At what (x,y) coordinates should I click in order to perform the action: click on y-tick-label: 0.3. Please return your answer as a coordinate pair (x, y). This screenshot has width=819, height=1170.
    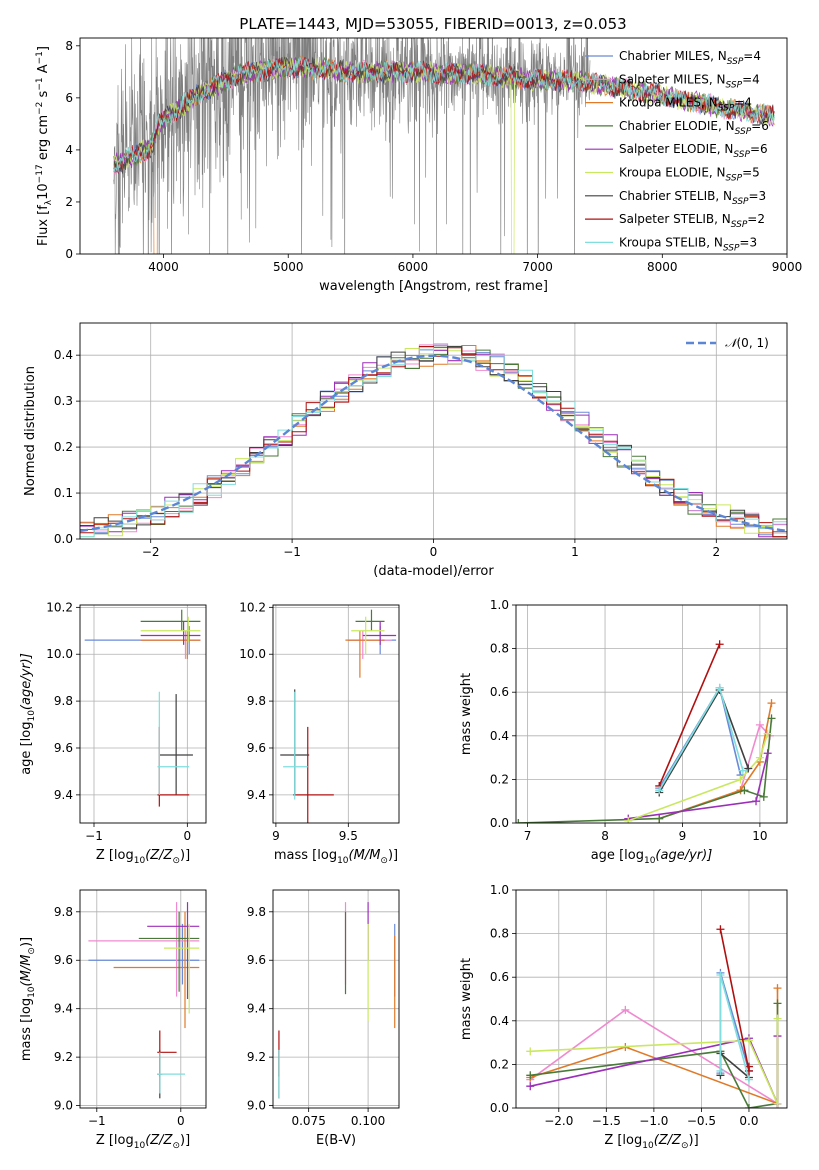
    Looking at the image, I should click on (63, 401).